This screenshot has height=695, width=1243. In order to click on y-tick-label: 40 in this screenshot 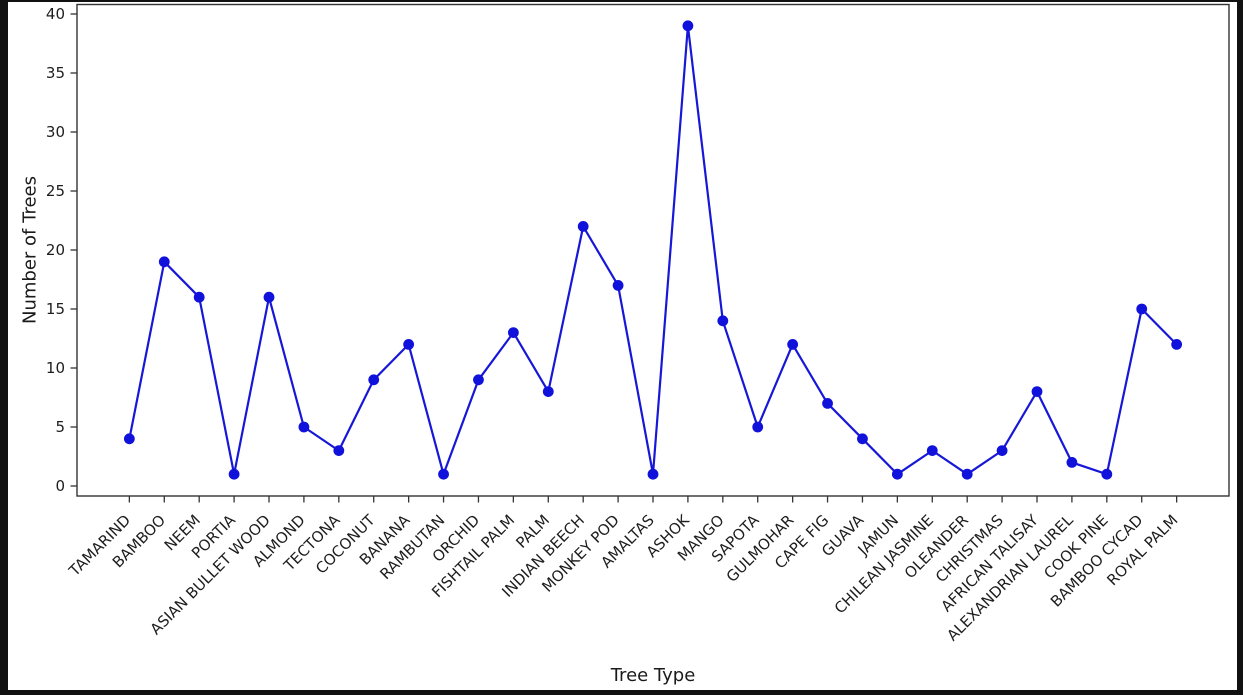, I will do `click(55, 14)`.